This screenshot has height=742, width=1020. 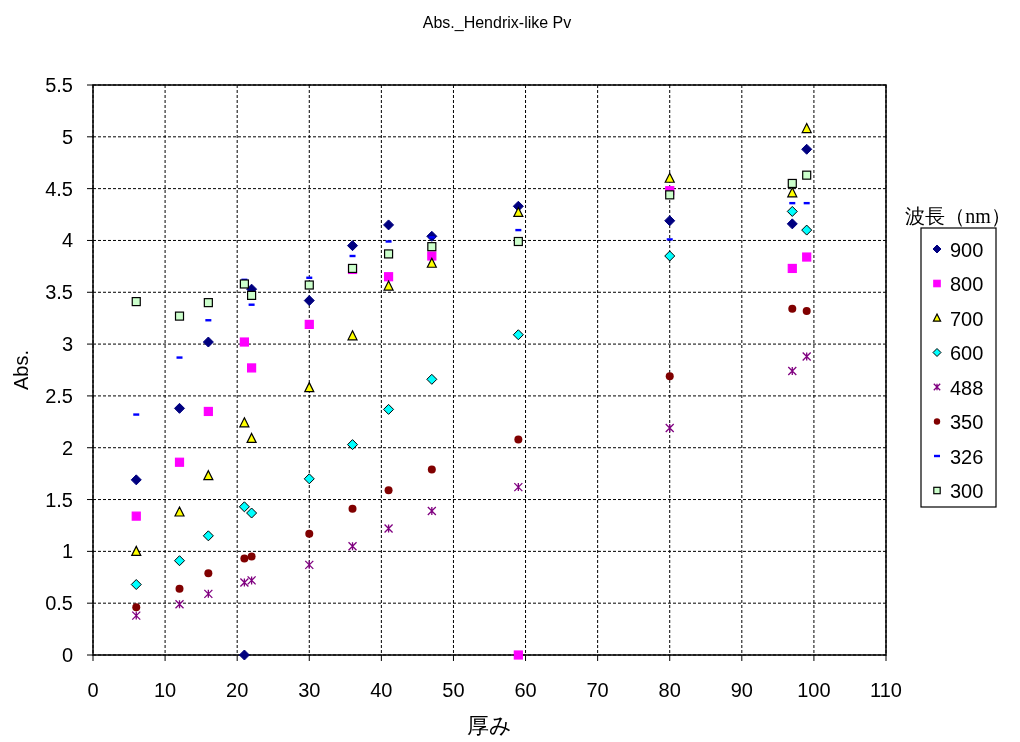 I want to click on x-tick-label: 110, so click(x=886, y=690).